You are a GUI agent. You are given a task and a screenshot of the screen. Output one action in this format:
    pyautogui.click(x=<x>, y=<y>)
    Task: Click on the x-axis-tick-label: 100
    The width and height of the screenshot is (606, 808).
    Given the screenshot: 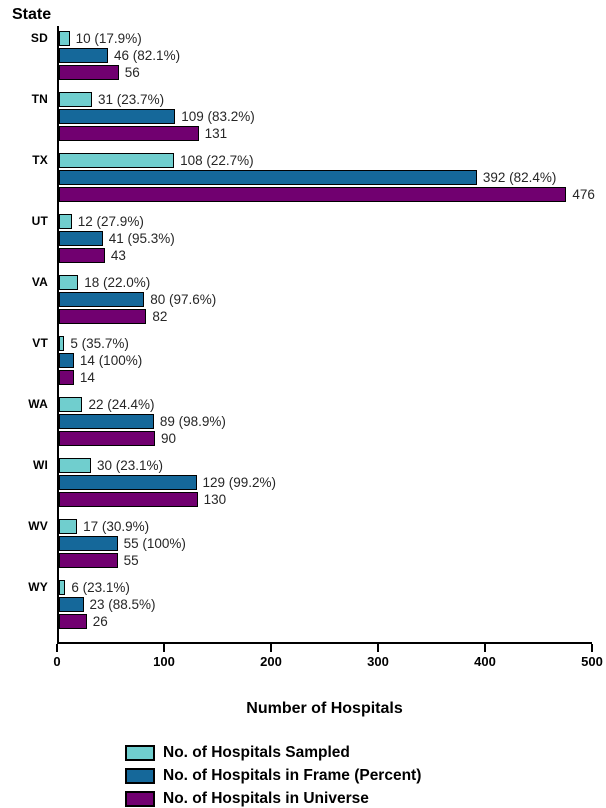 What is the action you would take?
    pyautogui.click(x=164, y=661)
    